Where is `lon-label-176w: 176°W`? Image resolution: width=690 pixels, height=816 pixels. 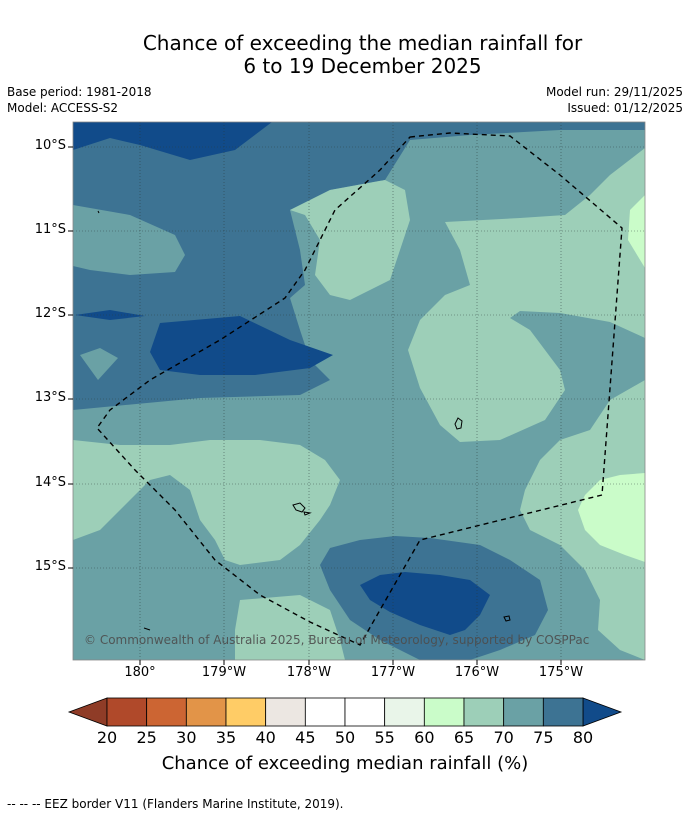 lon-label-176w: 176°W is located at coordinates (477, 672).